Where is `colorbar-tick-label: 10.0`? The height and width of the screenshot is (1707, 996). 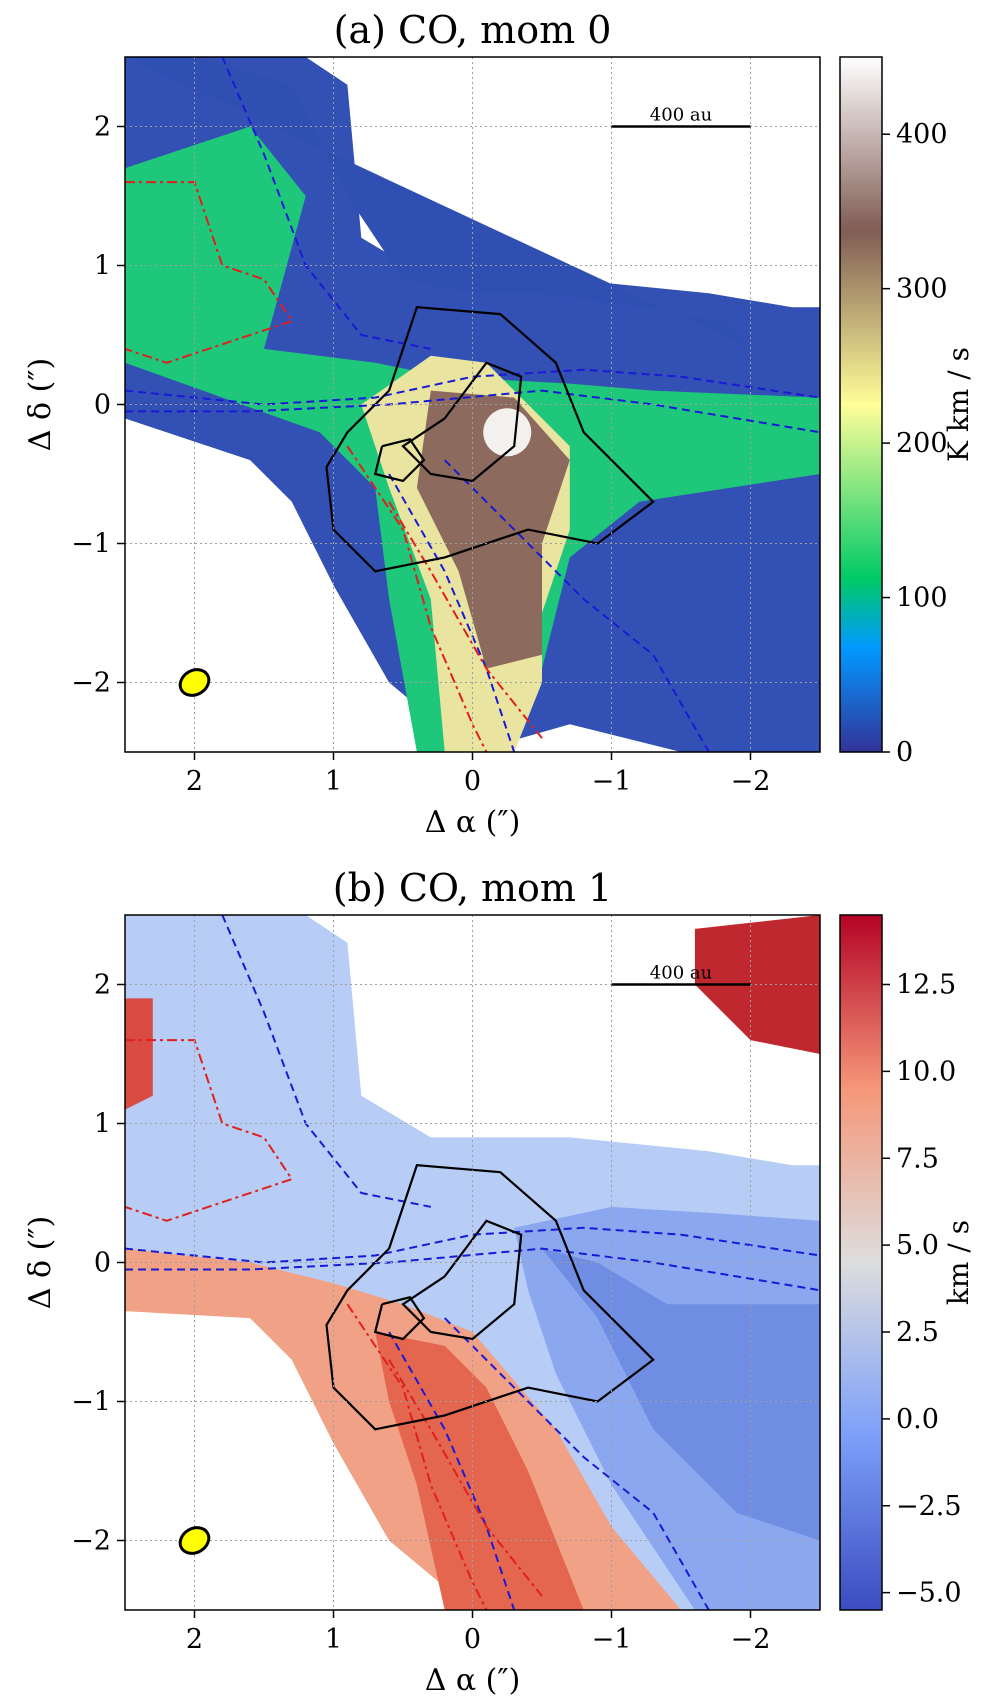 colorbar-tick-label: 10.0 is located at coordinates (926, 1071).